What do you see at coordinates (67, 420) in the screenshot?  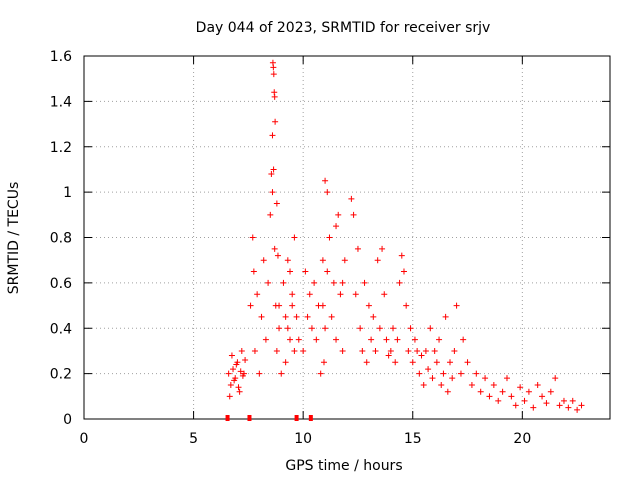 I see `y-tick-label: 0` at bounding box center [67, 420].